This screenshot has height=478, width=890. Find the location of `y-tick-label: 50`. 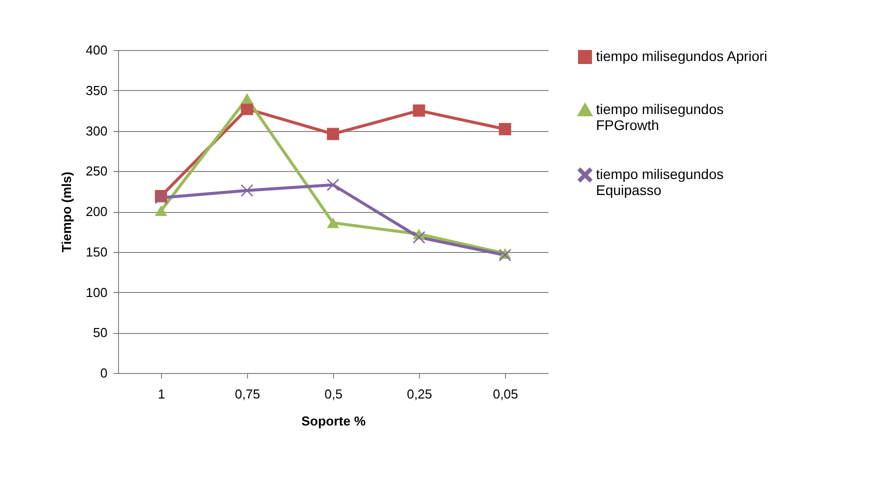

y-tick-label: 50 is located at coordinates (100, 332).